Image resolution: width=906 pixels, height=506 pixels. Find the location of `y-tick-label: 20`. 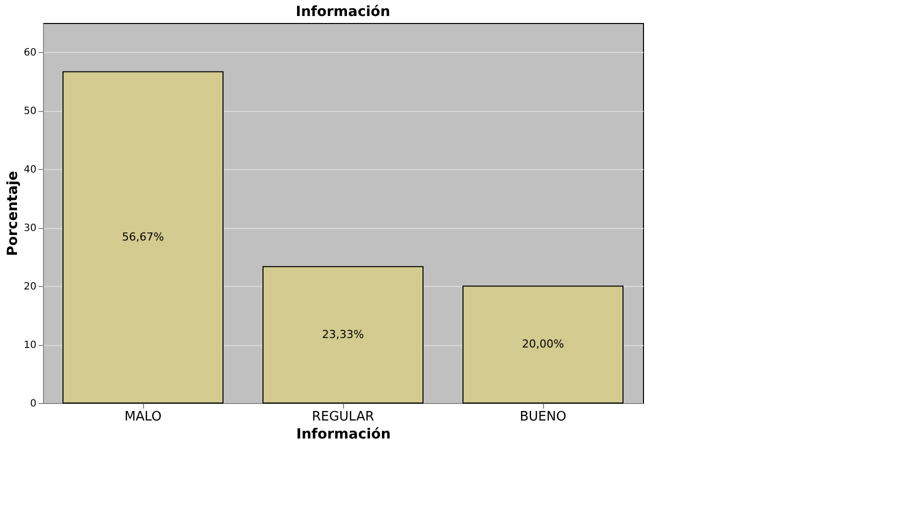

y-tick-label: 20 is located at coordinates (30, 287).